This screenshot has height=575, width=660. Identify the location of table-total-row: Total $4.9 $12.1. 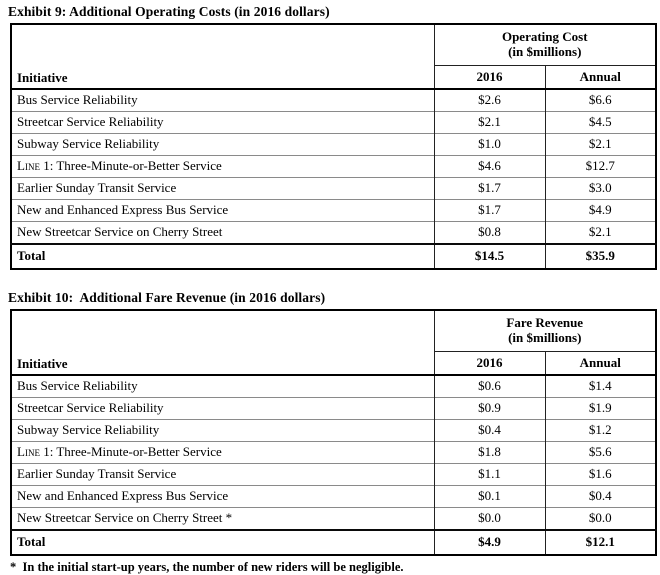
(333, 542).